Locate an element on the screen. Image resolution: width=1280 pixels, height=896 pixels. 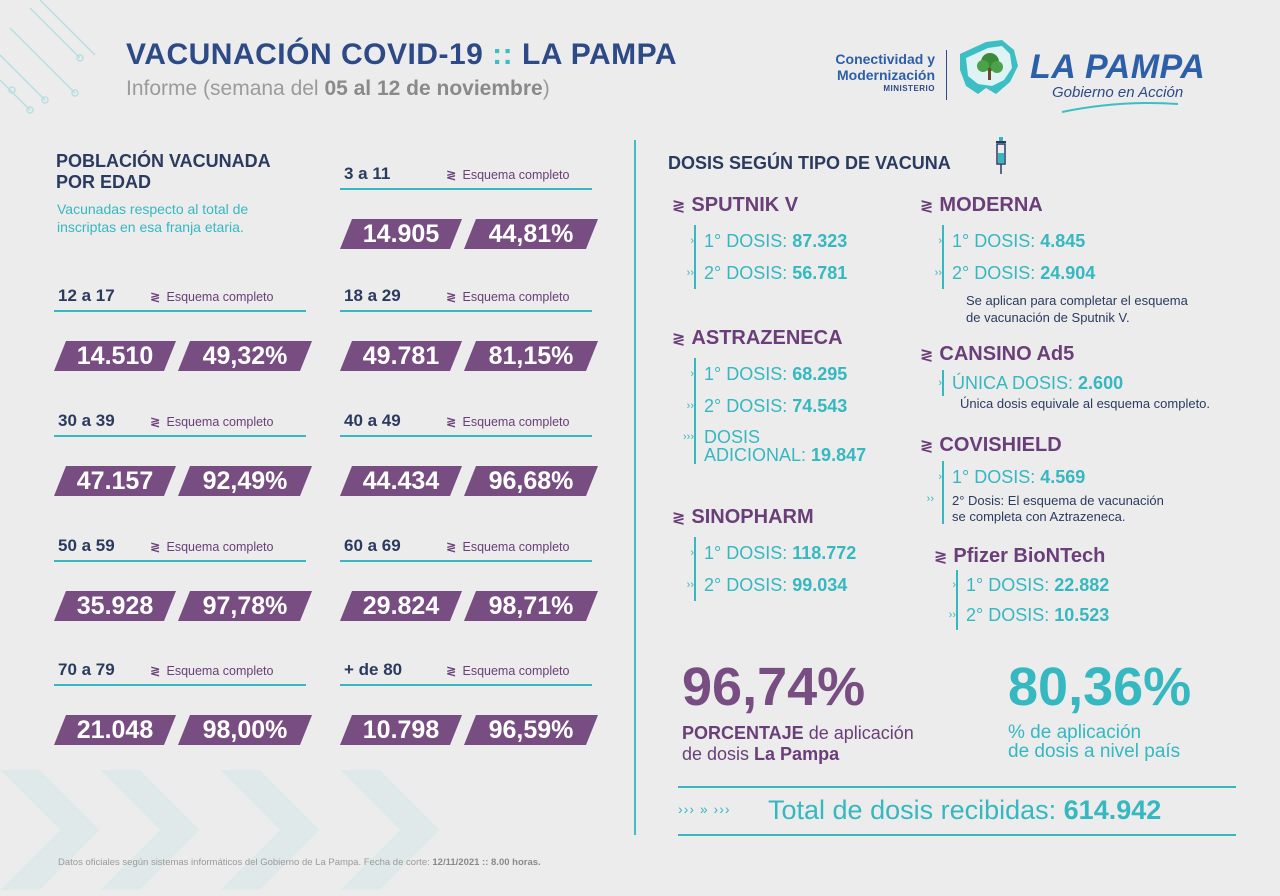
slogan-swoosh is located at coordinates (1120, 107).